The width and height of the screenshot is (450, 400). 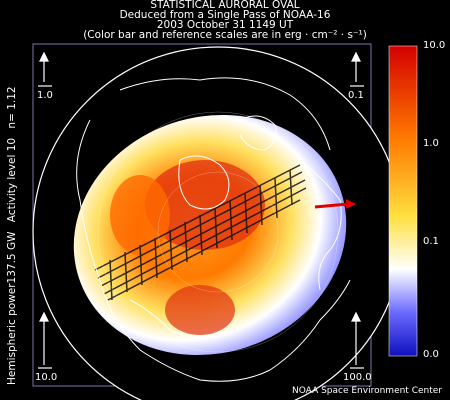 I want to click on auroral-hotspot-west, so click(x=140, y=215).